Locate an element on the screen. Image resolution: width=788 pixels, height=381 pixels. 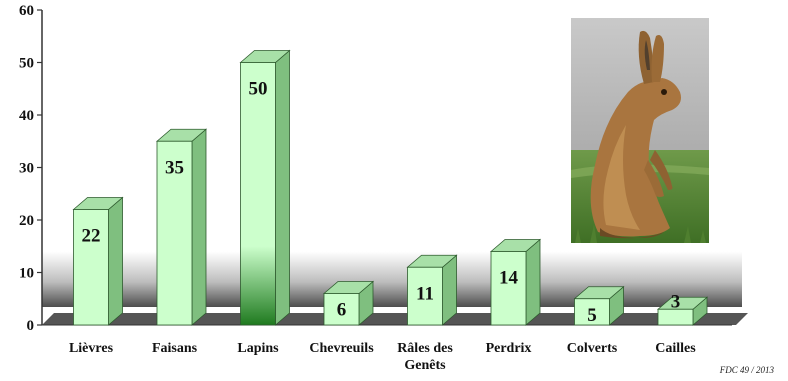
bar: 14 is located at coordinates (515, 282).